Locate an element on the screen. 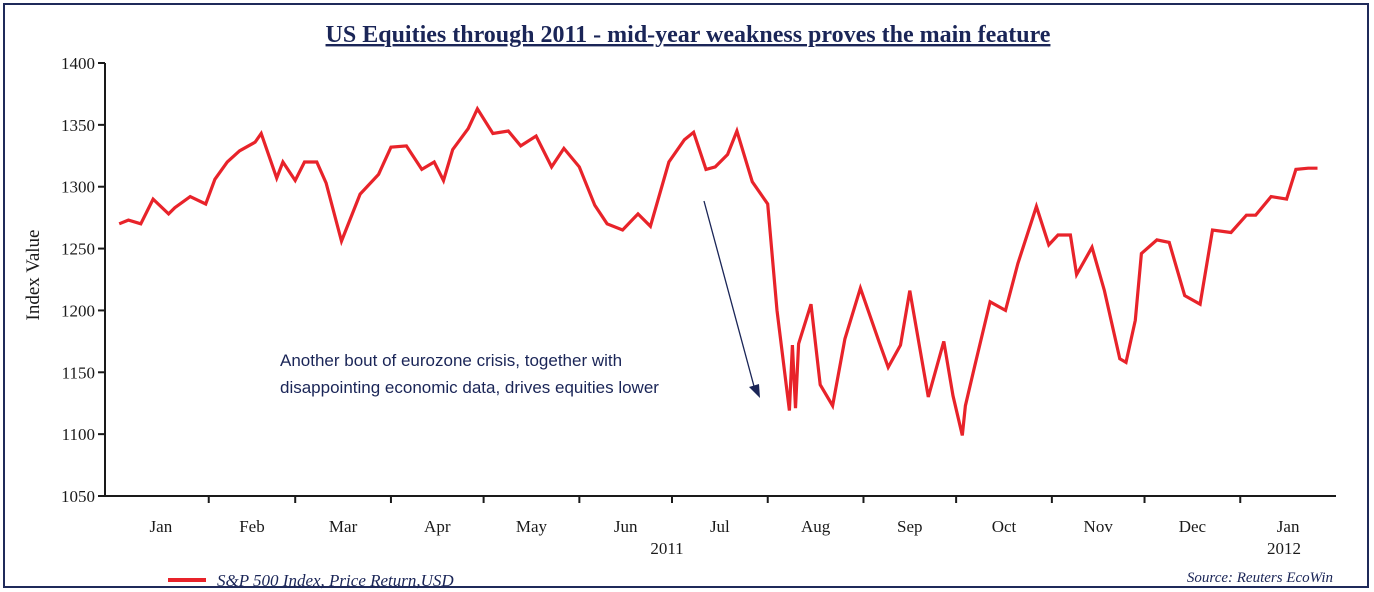 This screenshot has width=1374, height=592. x-month-label: Nov is located at coordinates (1099, 526).